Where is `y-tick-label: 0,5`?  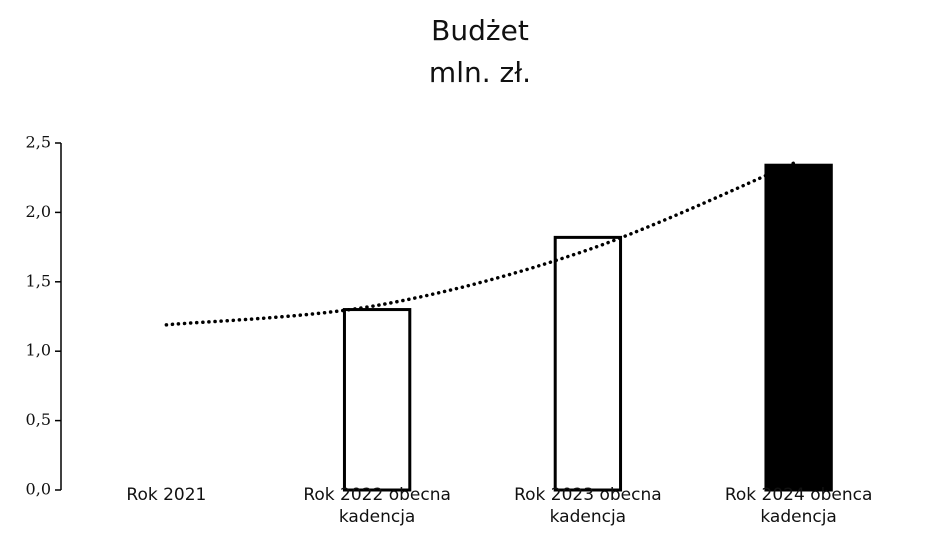 y-tick-label: 0,5 is located at coordinates (38, 419).